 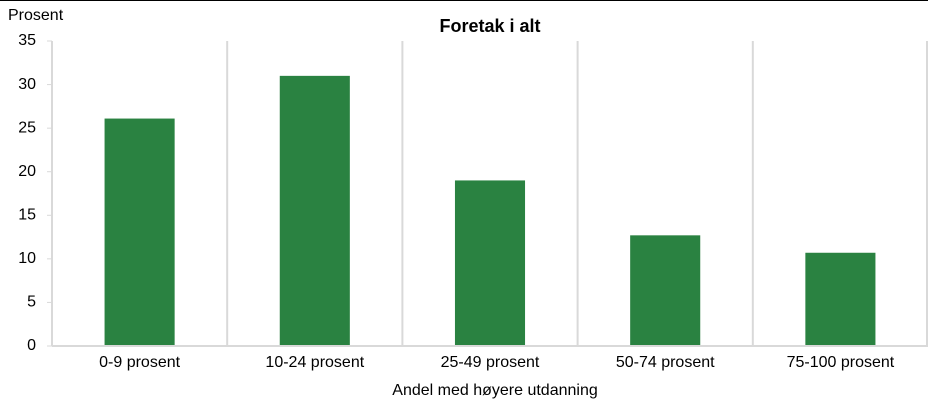 I want to click on y-axis-label: Prosent, so click(x=36, y=15).